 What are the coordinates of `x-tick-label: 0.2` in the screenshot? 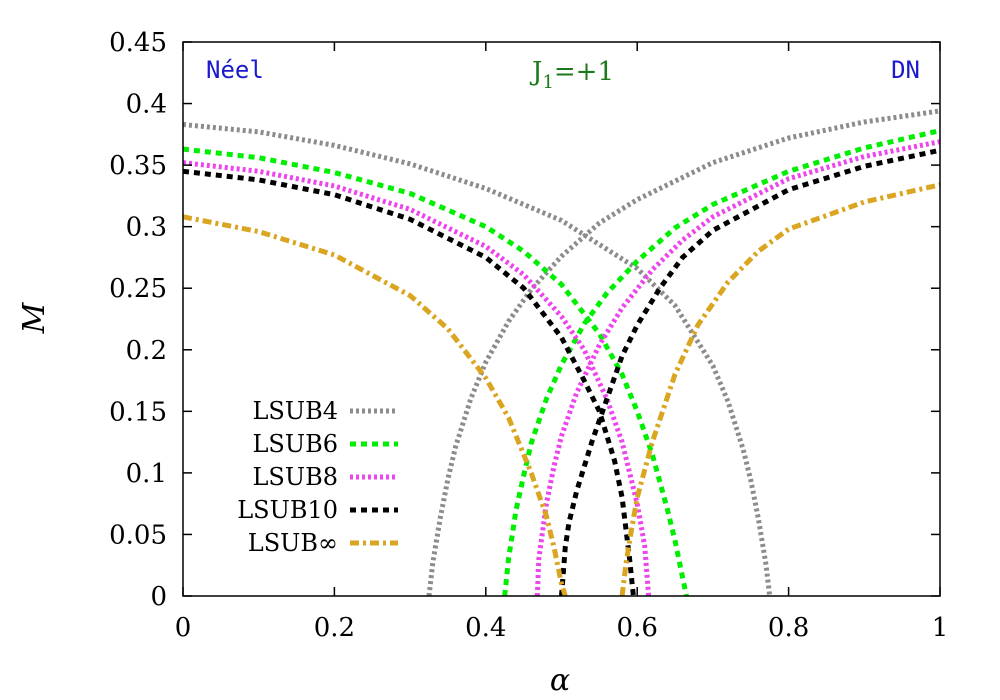 It's located at (334, 628).